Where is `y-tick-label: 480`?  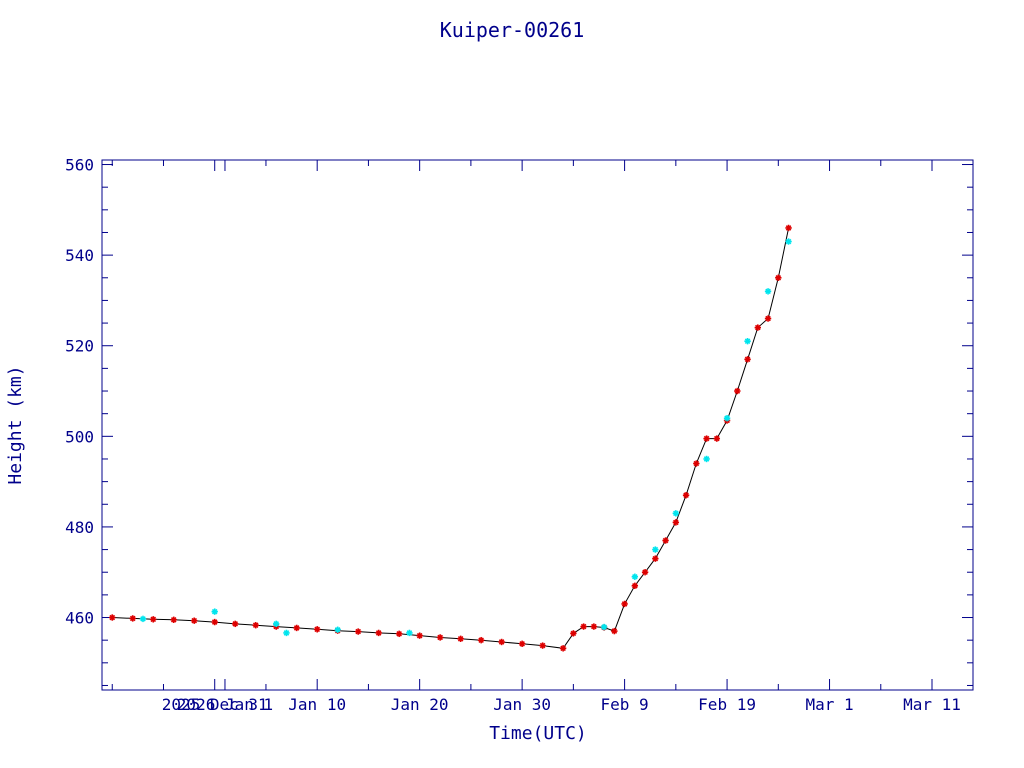 y-tick-label: 480 is located at coordinates (79, 527).